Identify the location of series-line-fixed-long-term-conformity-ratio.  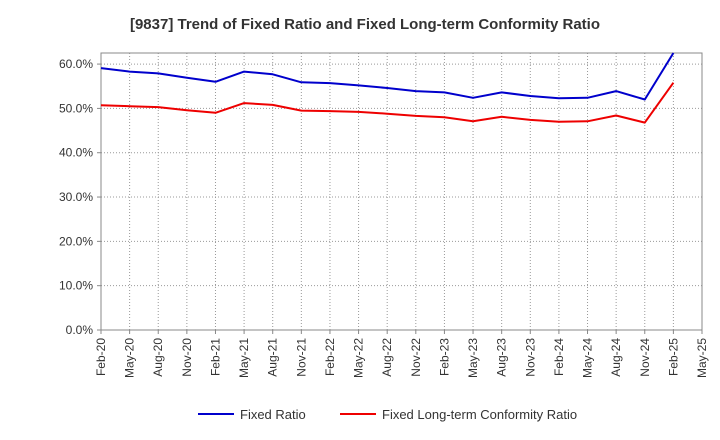
(387, 103).